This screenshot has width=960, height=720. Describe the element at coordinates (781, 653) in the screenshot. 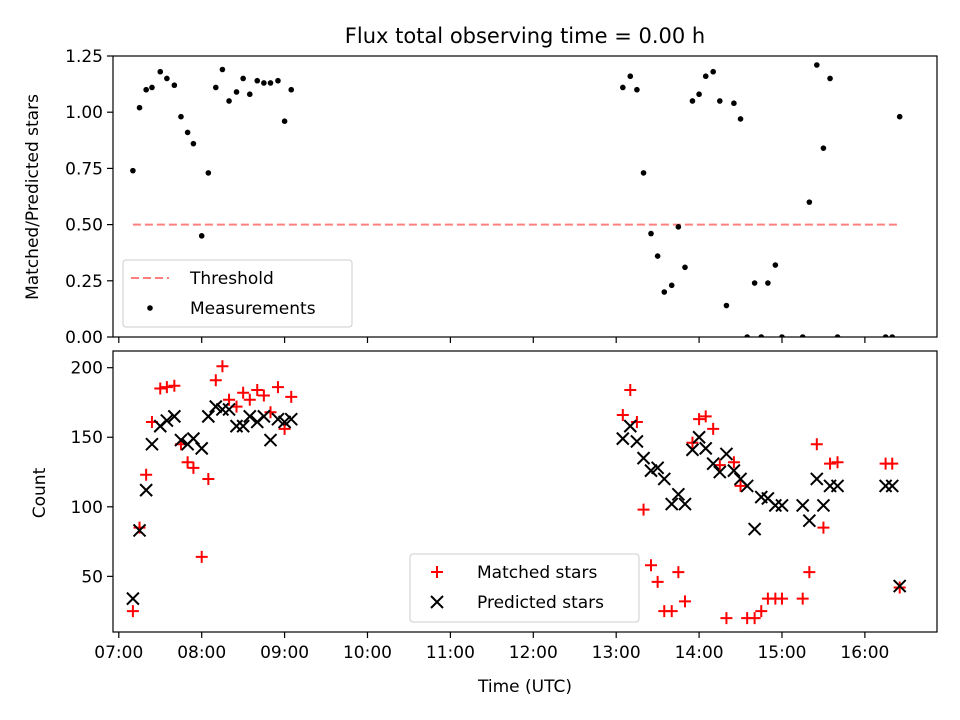

I see `x-tick-label: 15:00` at that location.